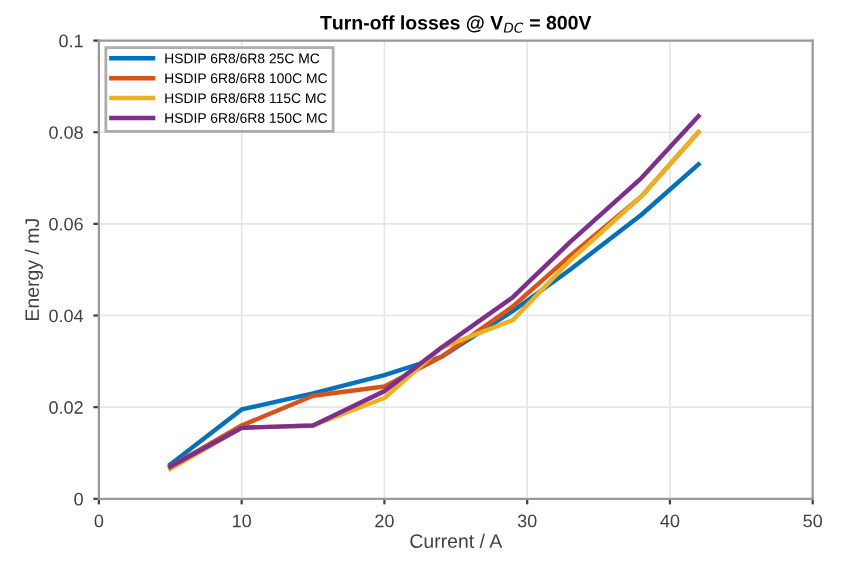 The width and height of the screenshot is (860, 580). Describe the element at coordinates (71, 41) in the screenshot. I see `y-tick-label: 0.1` at that location.